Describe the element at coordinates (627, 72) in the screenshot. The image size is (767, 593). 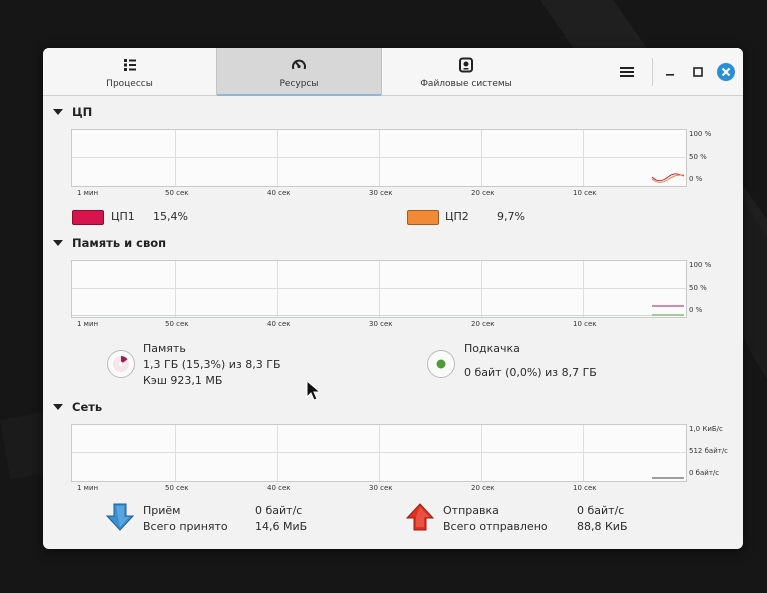
I see `menu-icon` at that location.